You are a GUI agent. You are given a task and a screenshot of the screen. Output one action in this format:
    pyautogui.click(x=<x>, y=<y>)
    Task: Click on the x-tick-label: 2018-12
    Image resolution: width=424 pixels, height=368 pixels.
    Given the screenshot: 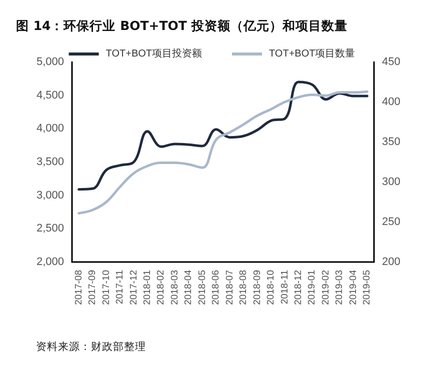 What is the action you would take?
    pyautogui.click(x=298, y=287)
    